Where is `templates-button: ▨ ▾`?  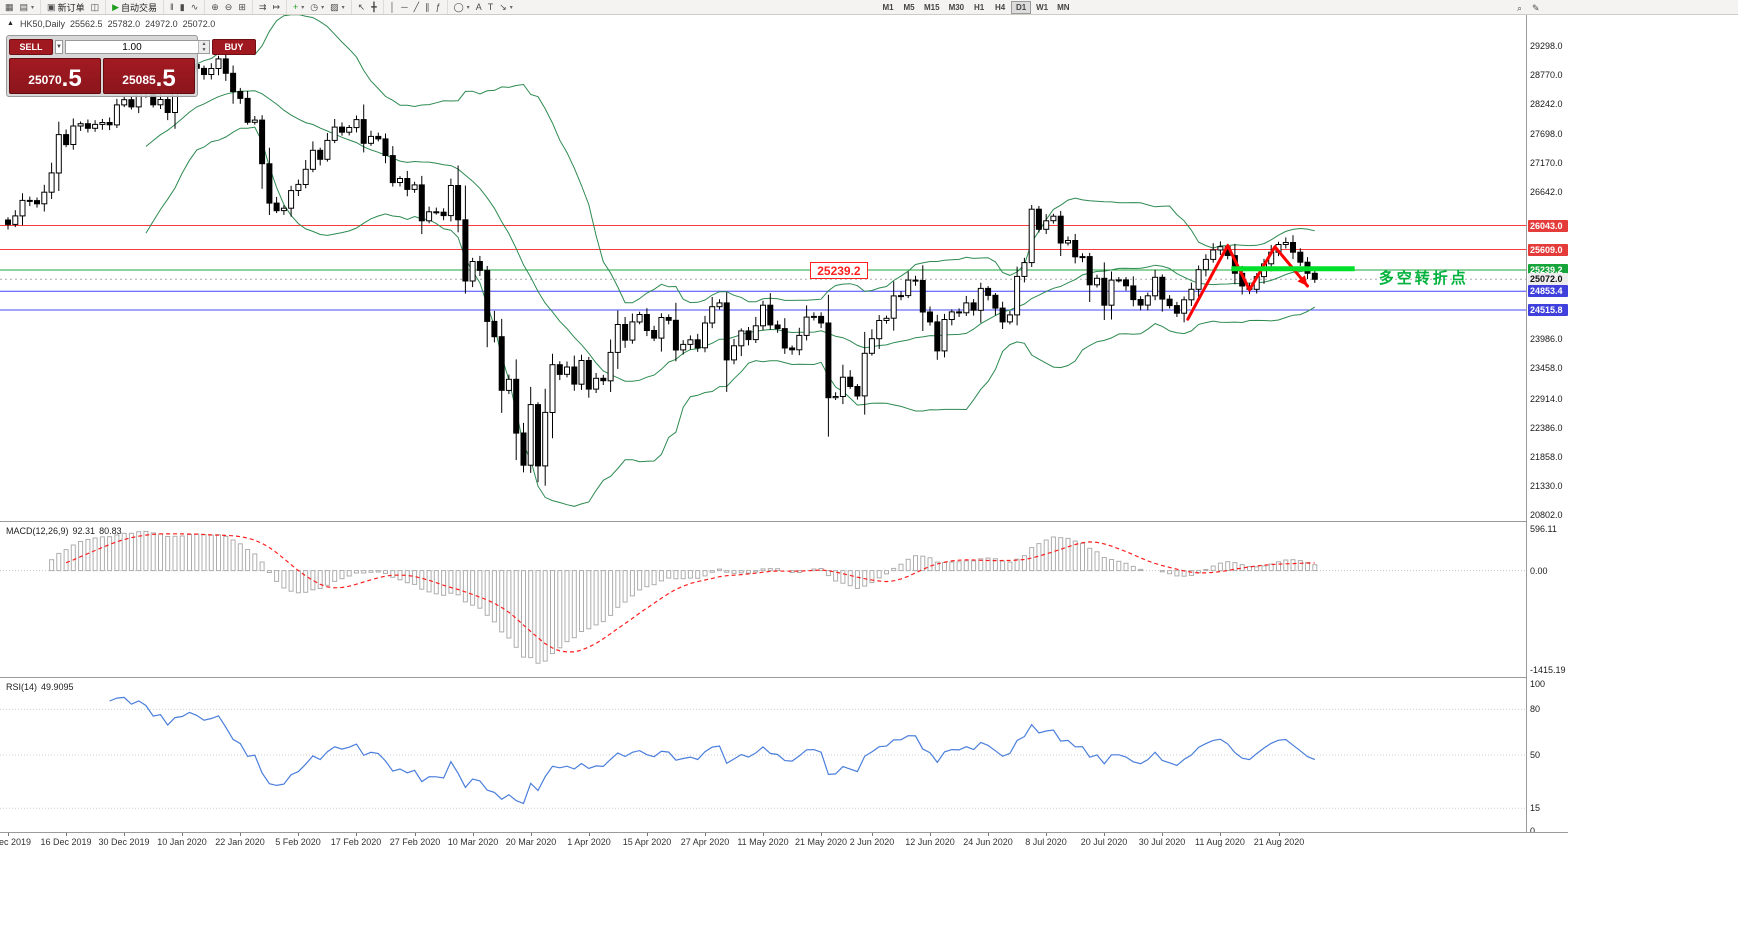 templates-button: ▨ ▾ is located at coordinates (337, 7).